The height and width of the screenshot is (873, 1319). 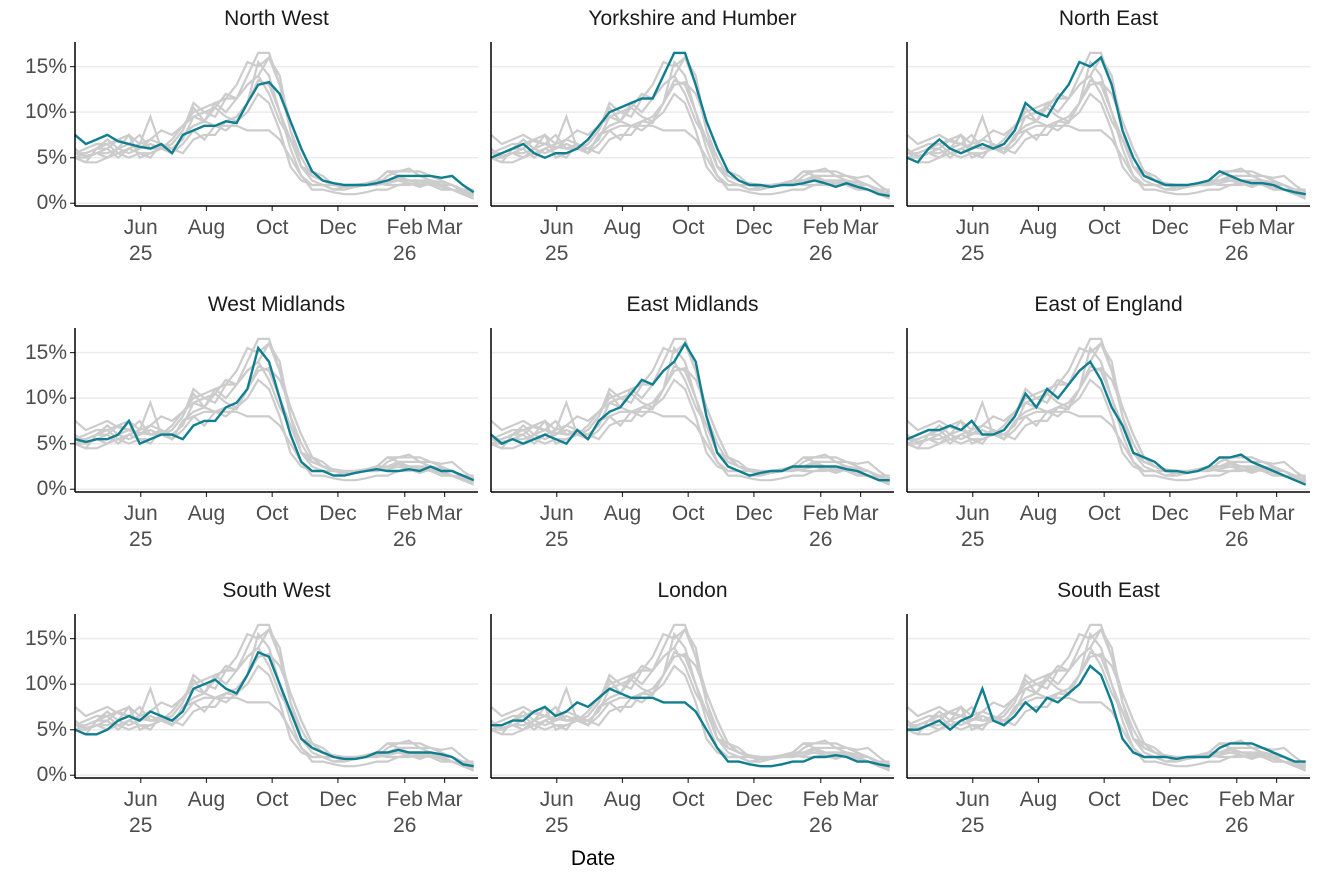 I want to click on panel-title: South West, so click(x=276, y=590).